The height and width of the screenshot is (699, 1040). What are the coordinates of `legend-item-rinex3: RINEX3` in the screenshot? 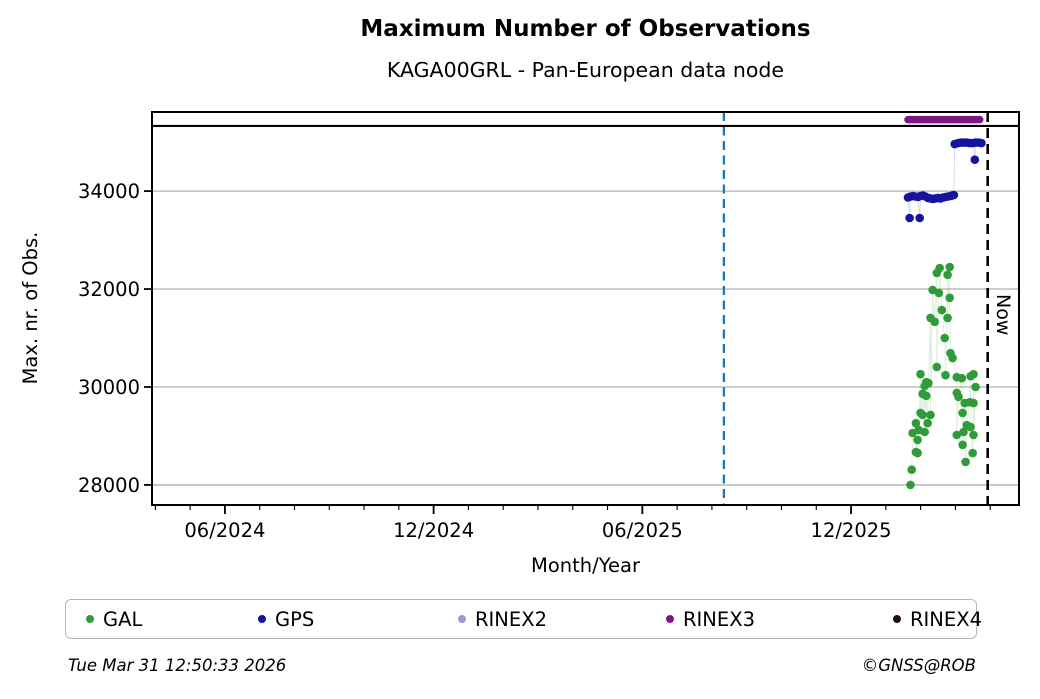 It's located at (710, 619).